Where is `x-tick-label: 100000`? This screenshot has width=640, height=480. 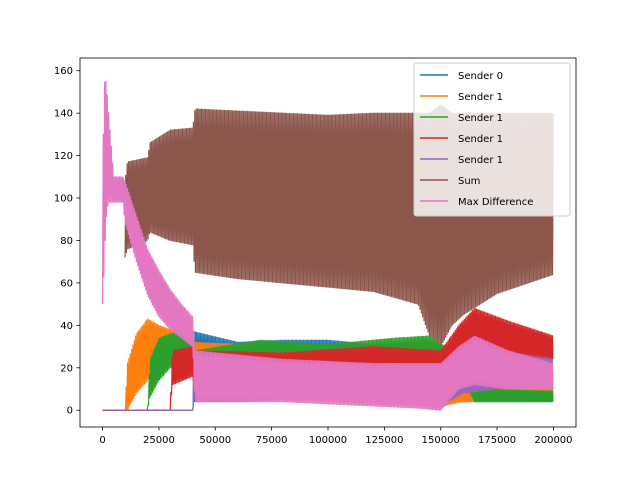
x-tick-label: 100000 is located at coordinates (328, 440).